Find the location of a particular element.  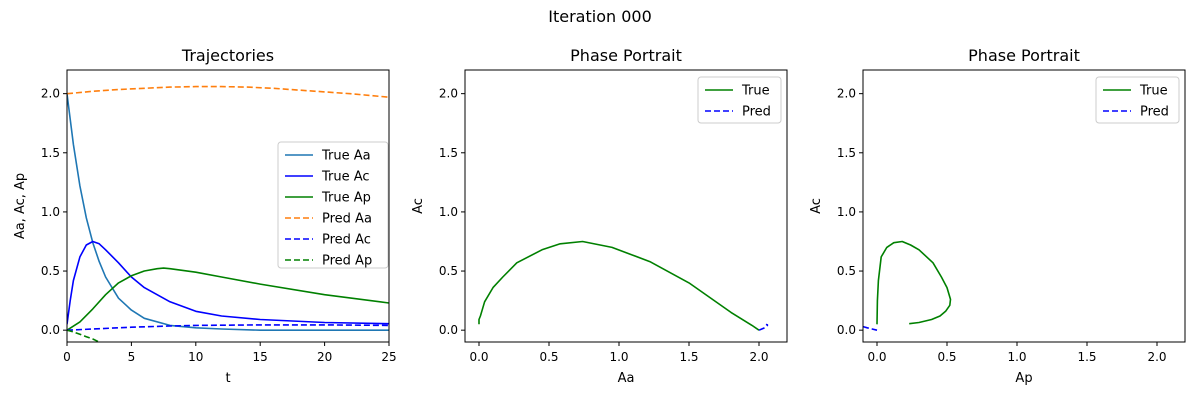

x-axis-label: Aa is located at coordinates (626, 378).